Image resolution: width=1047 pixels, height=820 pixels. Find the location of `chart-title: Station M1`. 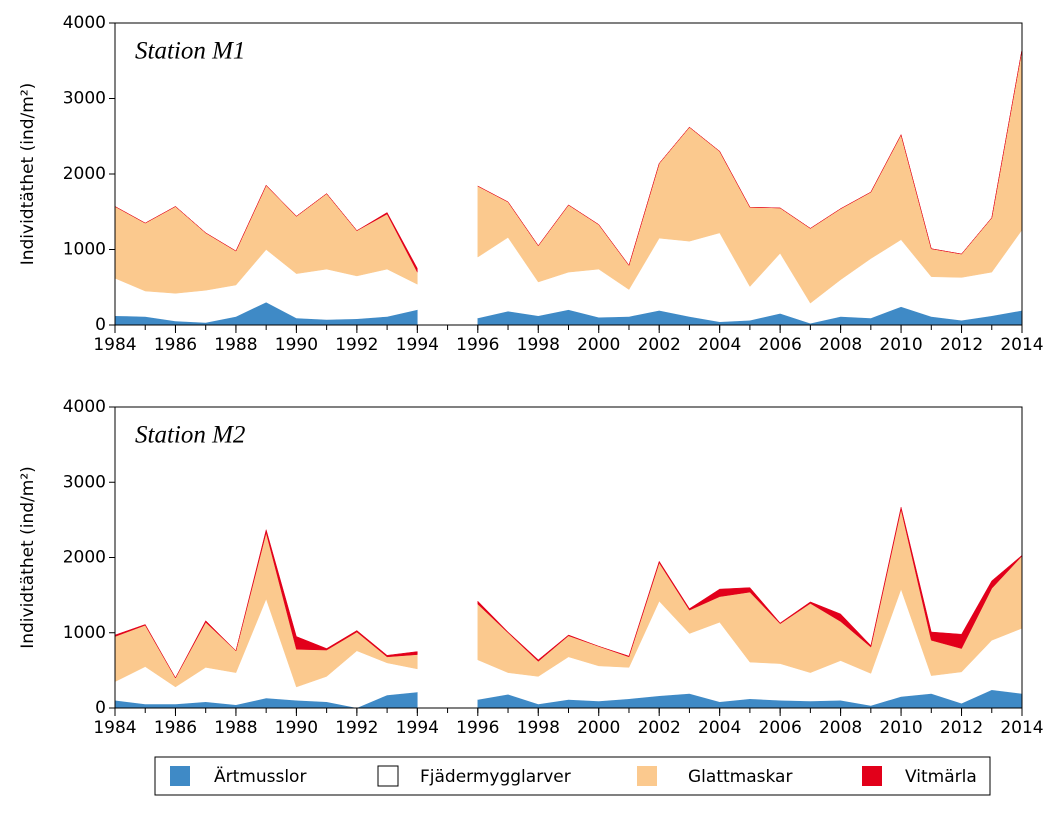

chart-title: Station M1 is located at coordinates (190, 51).